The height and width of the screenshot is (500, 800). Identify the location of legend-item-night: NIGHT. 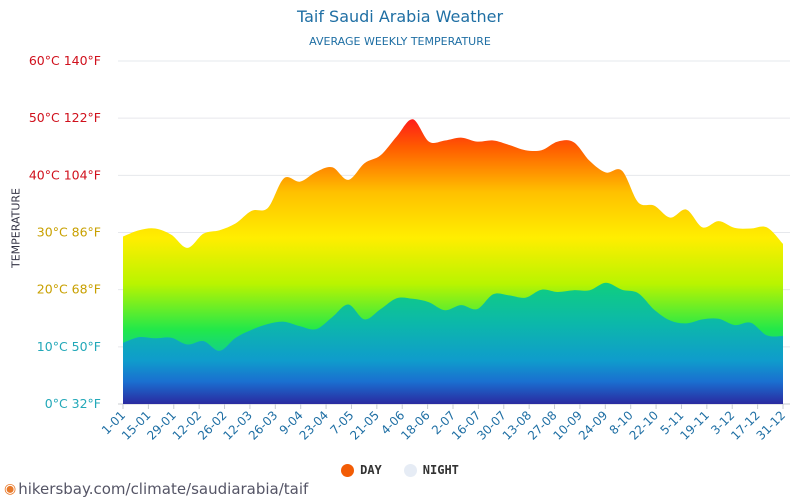
(431, 470).